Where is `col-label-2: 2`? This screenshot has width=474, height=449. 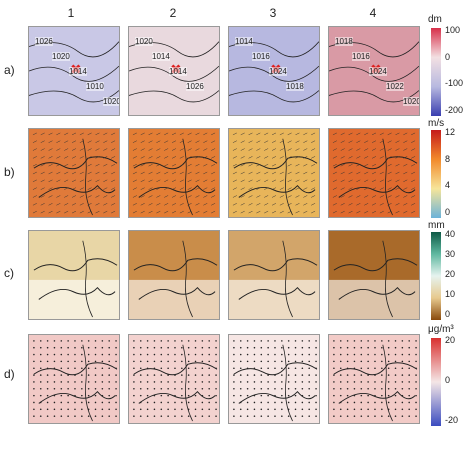
col-label-2: 2 is located at coordinates (173, 13).